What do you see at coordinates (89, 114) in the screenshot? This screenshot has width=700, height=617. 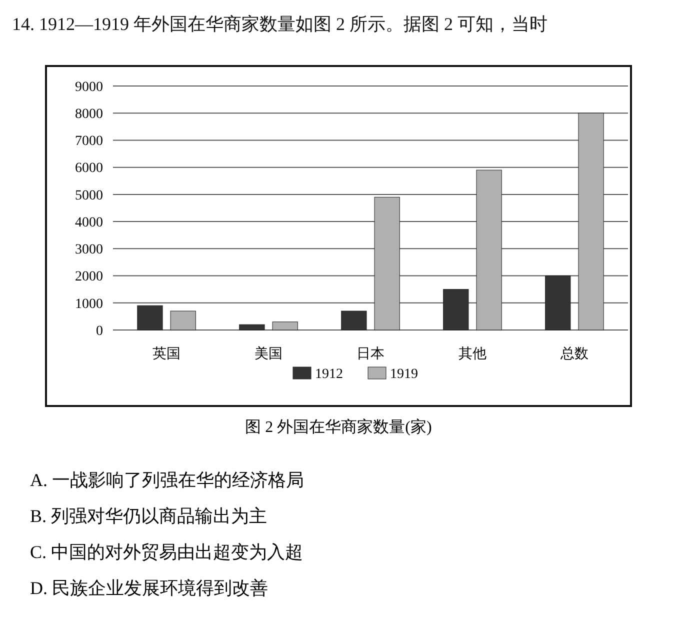 I see `y-tick-label: 8000` at bounding box center [89, 114].